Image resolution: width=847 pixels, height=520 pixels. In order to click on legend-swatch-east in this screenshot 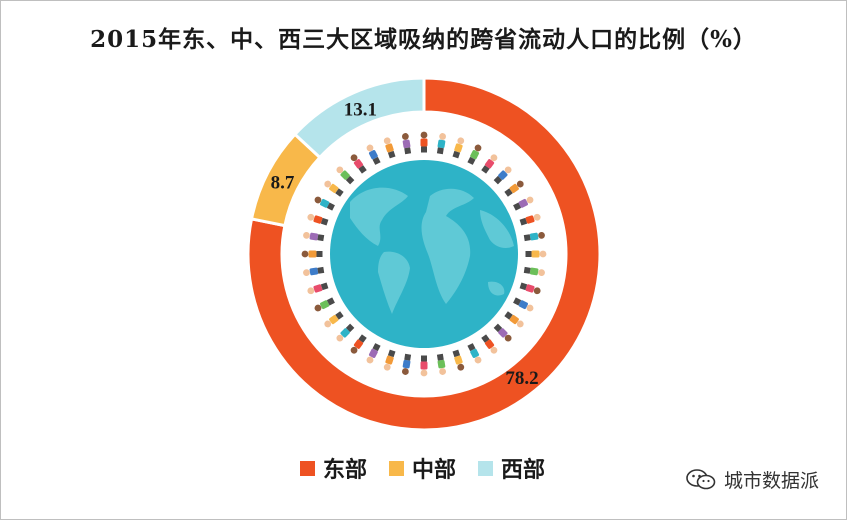, I will do `click(307, 468)`.